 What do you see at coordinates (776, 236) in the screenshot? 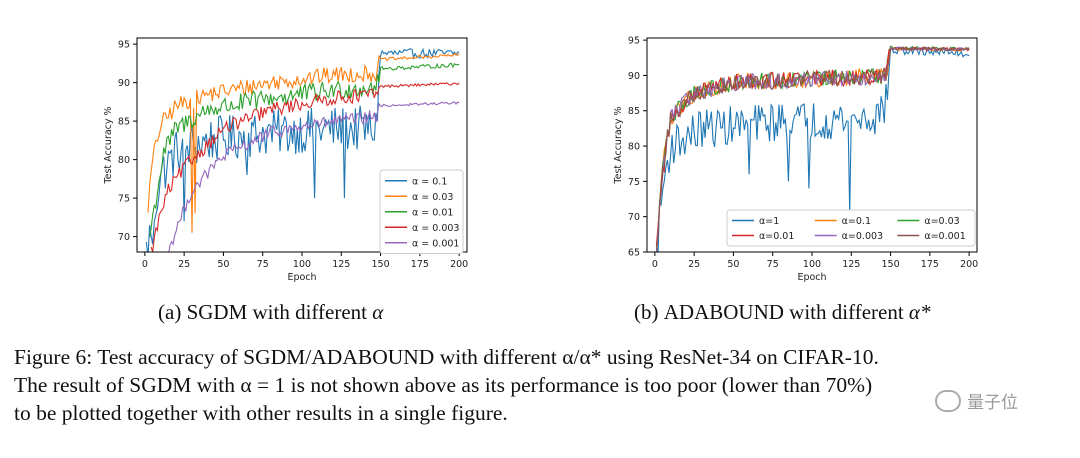
I see `legend-label: α=0.01` at bounding box center [776, 236].